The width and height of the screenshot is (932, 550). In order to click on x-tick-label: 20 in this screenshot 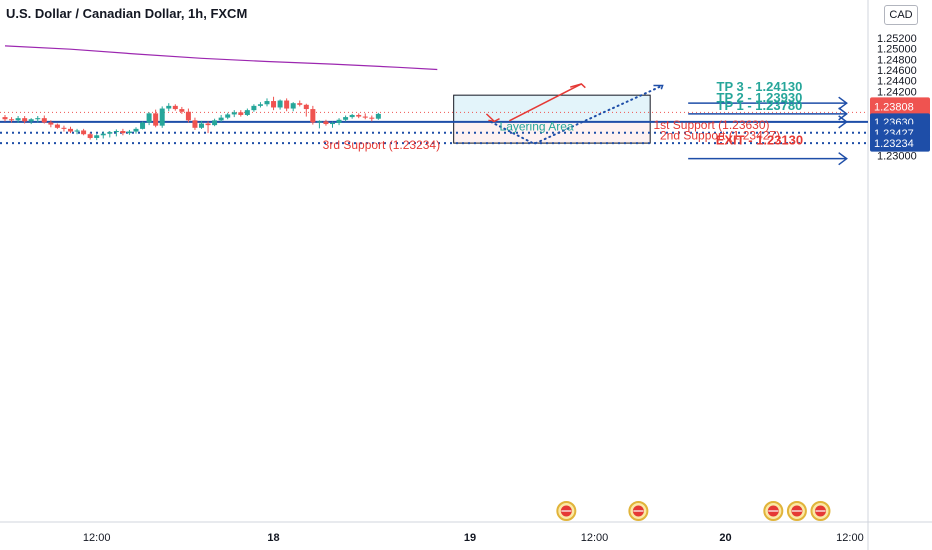, I will do `click(725, 538)`.